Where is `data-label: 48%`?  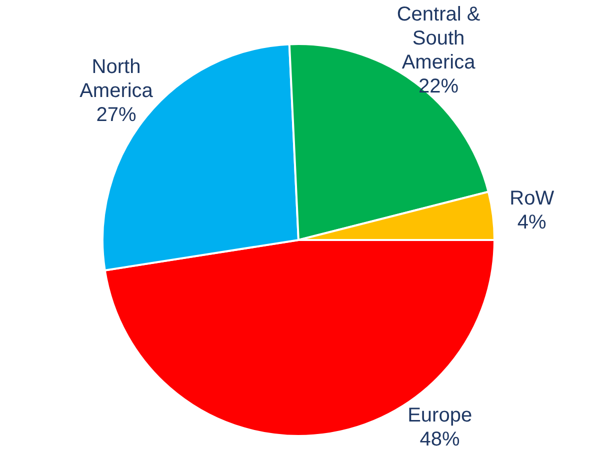
data-label: 48% is located at coordinates (440, 439).